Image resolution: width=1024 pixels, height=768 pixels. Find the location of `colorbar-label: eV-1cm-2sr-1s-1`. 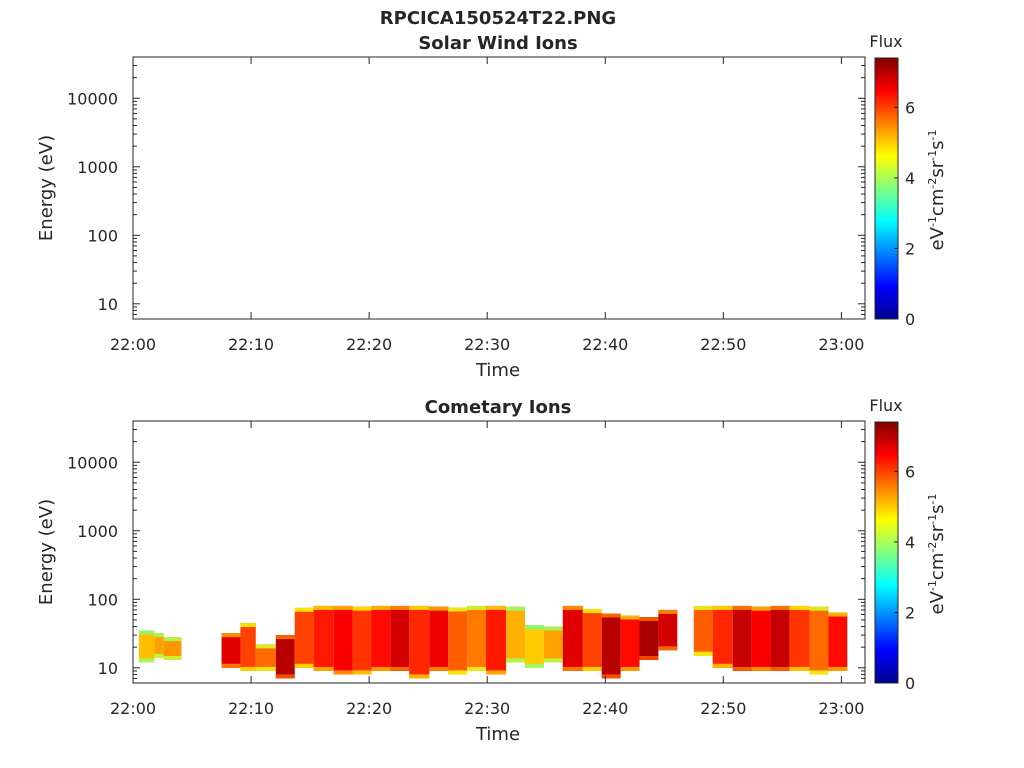

colorbar-label: eV-1cm-2sr-1s-1 is located at coordinates (937, 190).